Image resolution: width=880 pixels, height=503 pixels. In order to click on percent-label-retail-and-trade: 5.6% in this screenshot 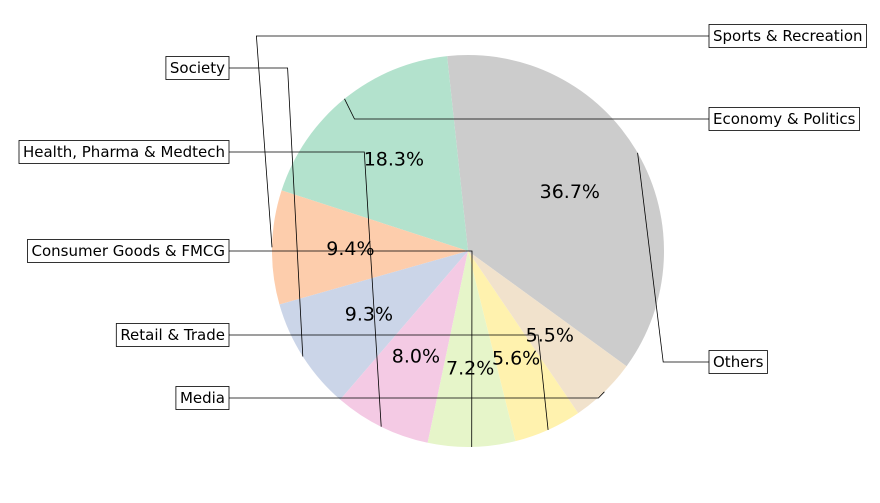, I will do `click(516, 358)`.